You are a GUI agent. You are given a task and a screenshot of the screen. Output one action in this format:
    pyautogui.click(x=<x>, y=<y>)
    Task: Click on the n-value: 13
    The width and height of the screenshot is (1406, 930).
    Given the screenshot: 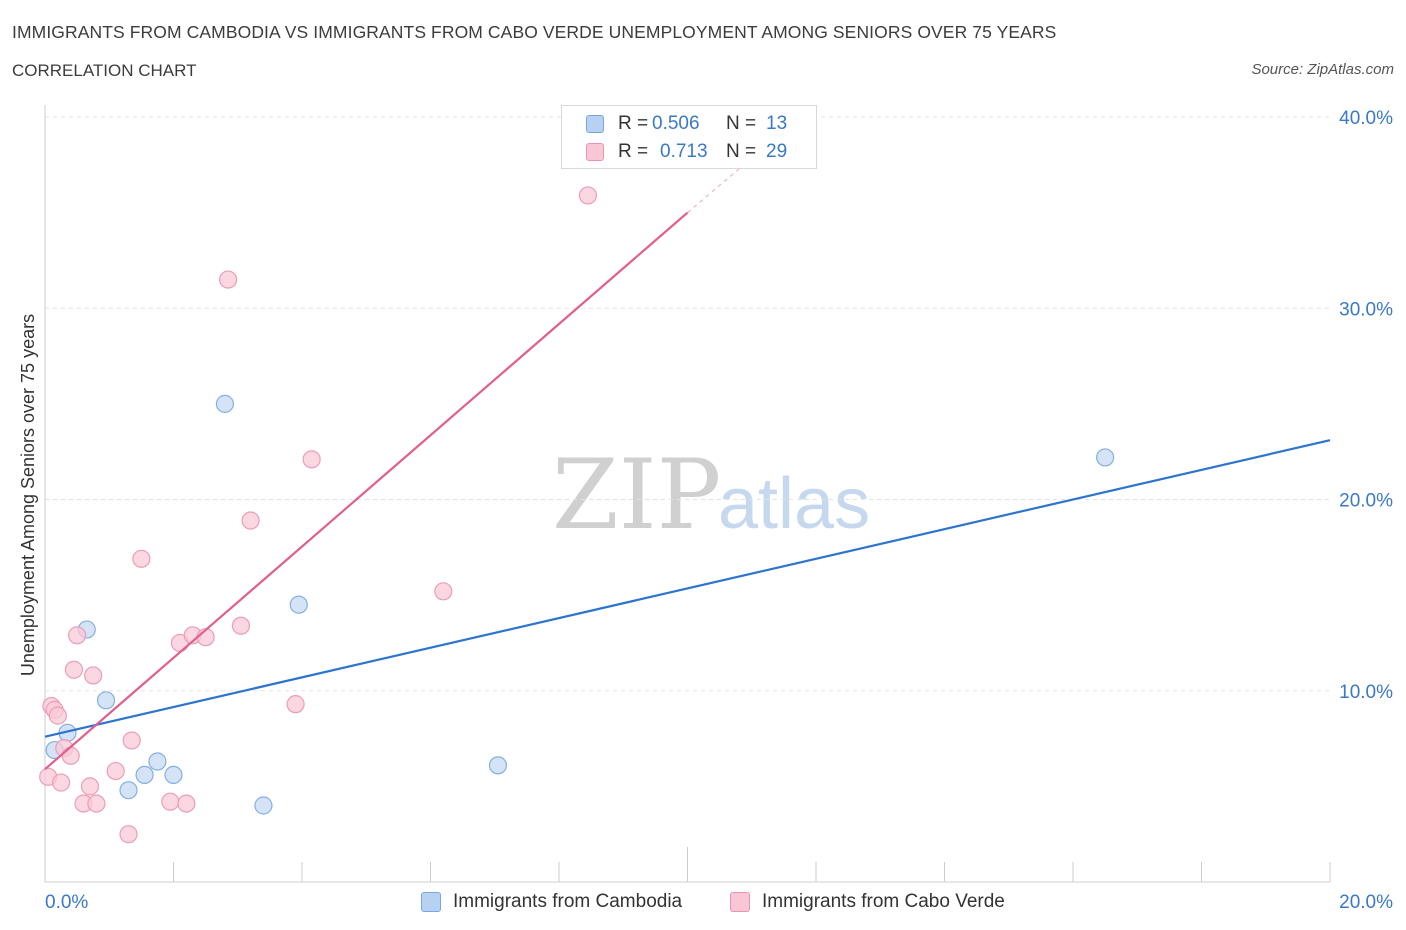 What is the action you would take?
    pyautogui.click(x=777, y=123)
    